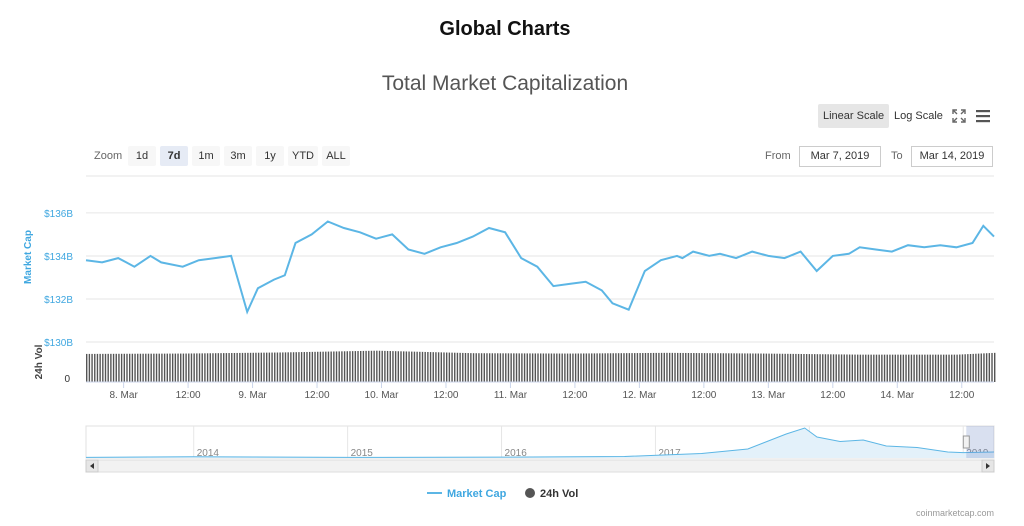  Describe the element at coordinates (502, 494) in the screenshot. I see `legend: Market Cap 24h Vol` at that location.